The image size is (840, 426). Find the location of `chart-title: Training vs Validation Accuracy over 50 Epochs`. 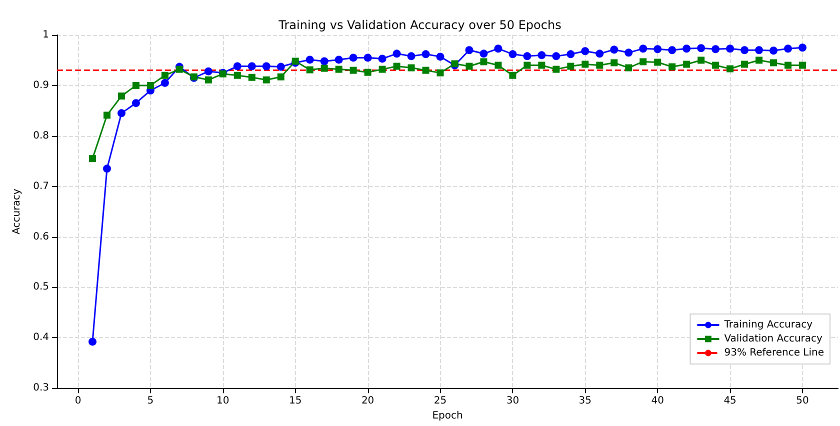

chart-title: Training vs Validation Accuracy over 50 Epochs is located at coordinates (420, 25).